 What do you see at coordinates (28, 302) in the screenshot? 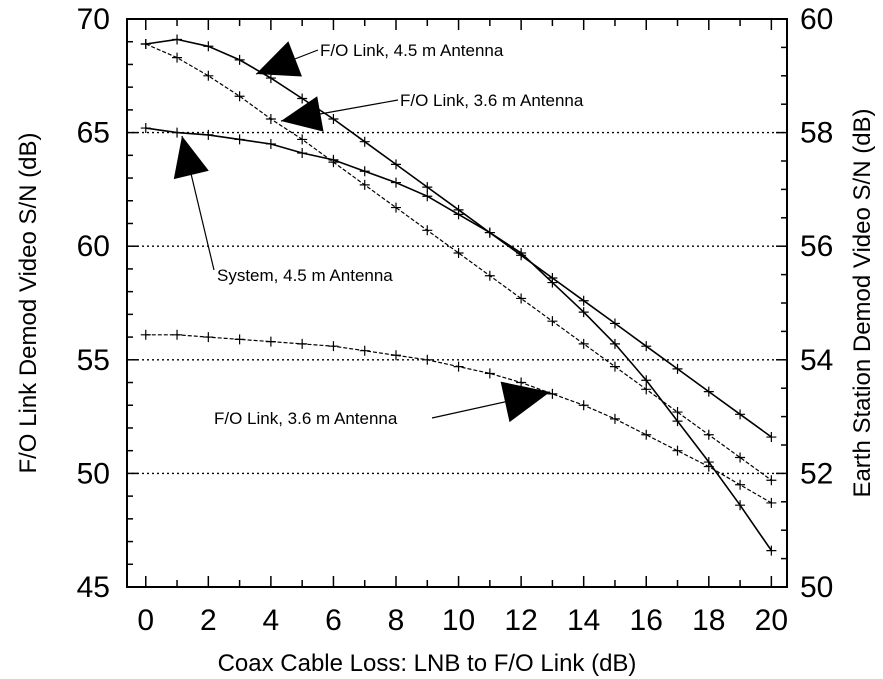
I see `y-axis-title: F/O Link Demod Video S/N (dB)` at bounding box center [28, 302].